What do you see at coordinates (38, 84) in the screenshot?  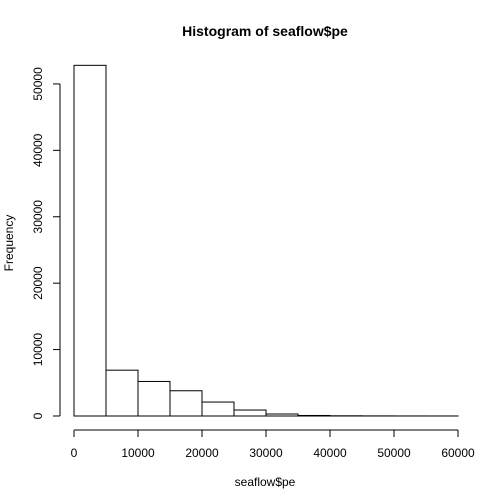 I see `y-tick-label: 50000` at bounding box center [38, 84].